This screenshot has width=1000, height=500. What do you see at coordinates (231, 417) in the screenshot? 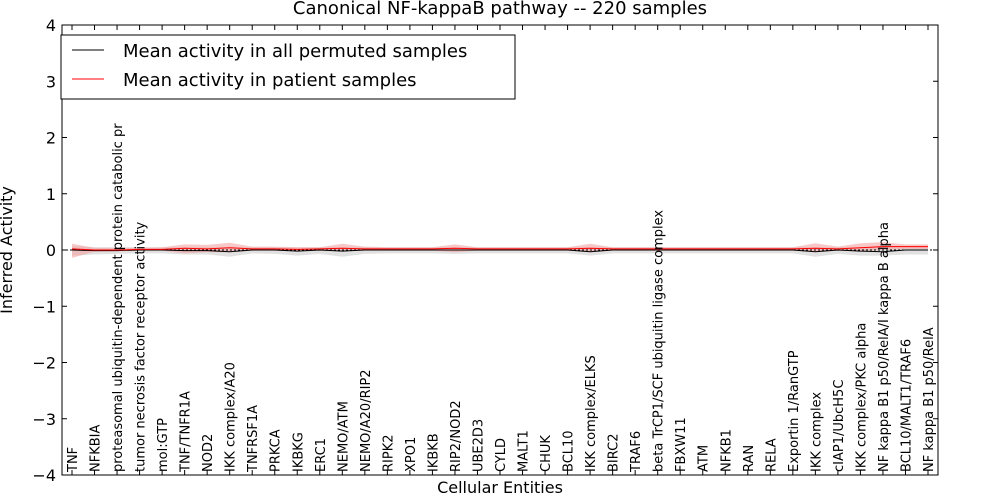
I see `x-tick-label: IKK complex/A20` at bounding box center [231, 417].